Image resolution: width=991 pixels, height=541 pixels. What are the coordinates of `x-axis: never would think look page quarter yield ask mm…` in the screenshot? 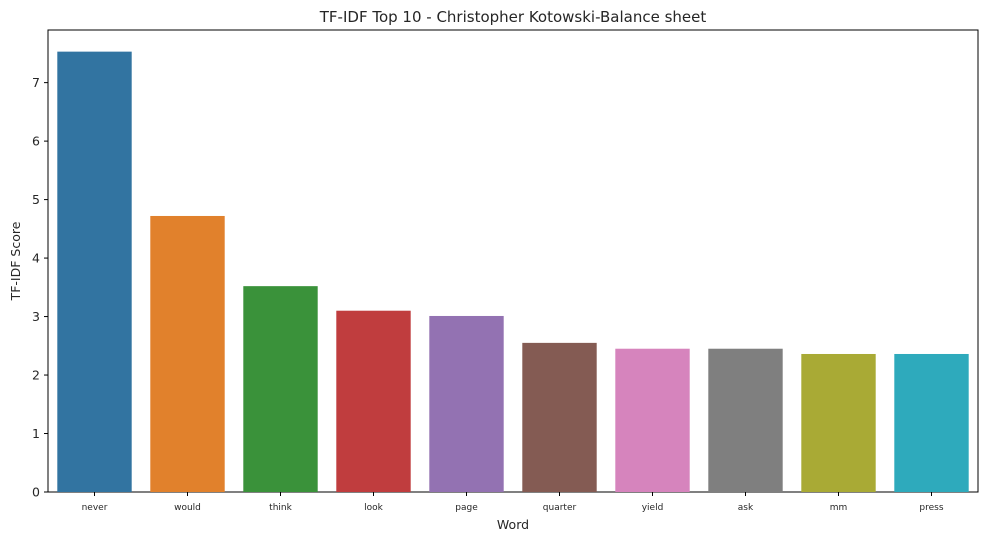 It's located at (513, 502).